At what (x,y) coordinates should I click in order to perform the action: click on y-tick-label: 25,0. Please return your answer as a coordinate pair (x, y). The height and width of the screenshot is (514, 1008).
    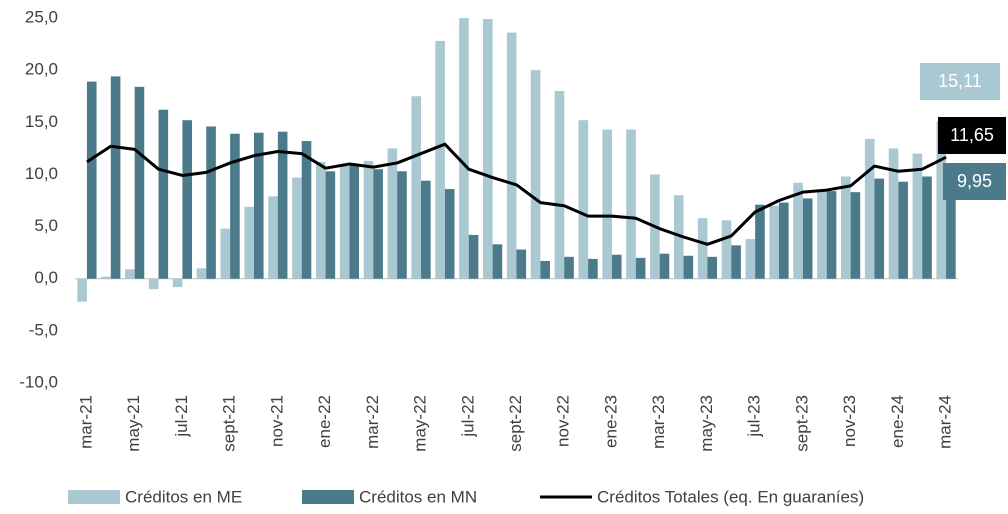
    Looking at the image, I should click on (41, 16).